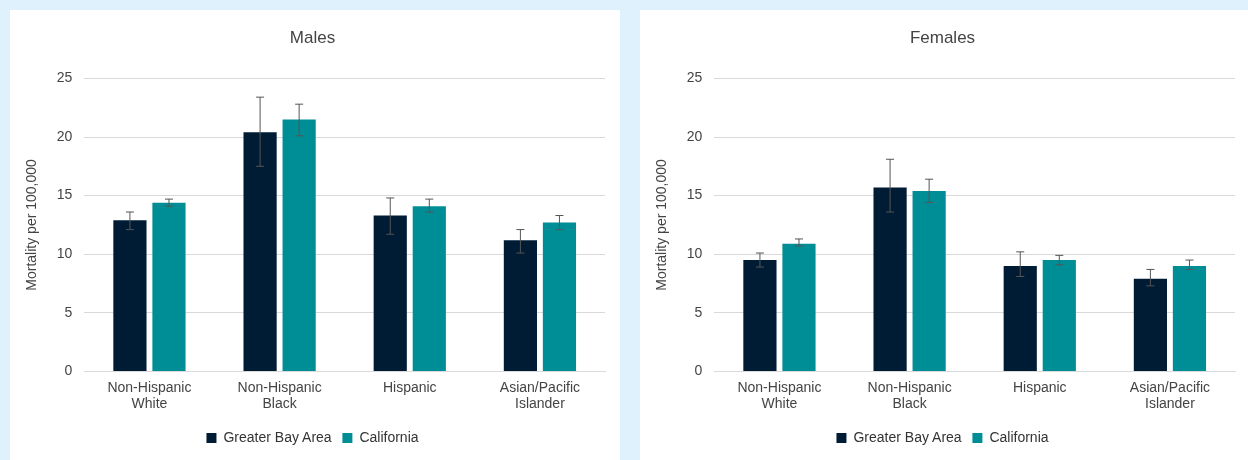  I want to click on chart-title: Females, so click(942, 37).